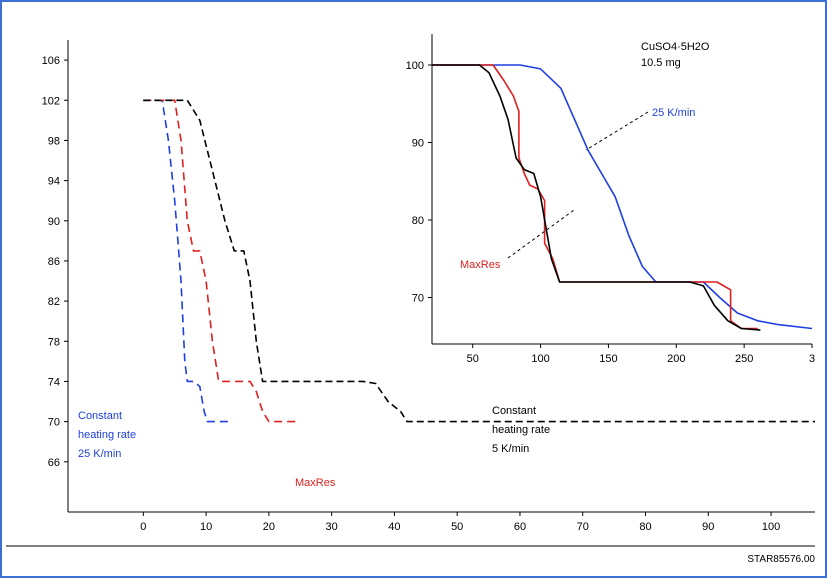 The width and height of the screenshot is (827, 578). I want to click on inset-subtitle: 10.5 mg, so click(661, 63).